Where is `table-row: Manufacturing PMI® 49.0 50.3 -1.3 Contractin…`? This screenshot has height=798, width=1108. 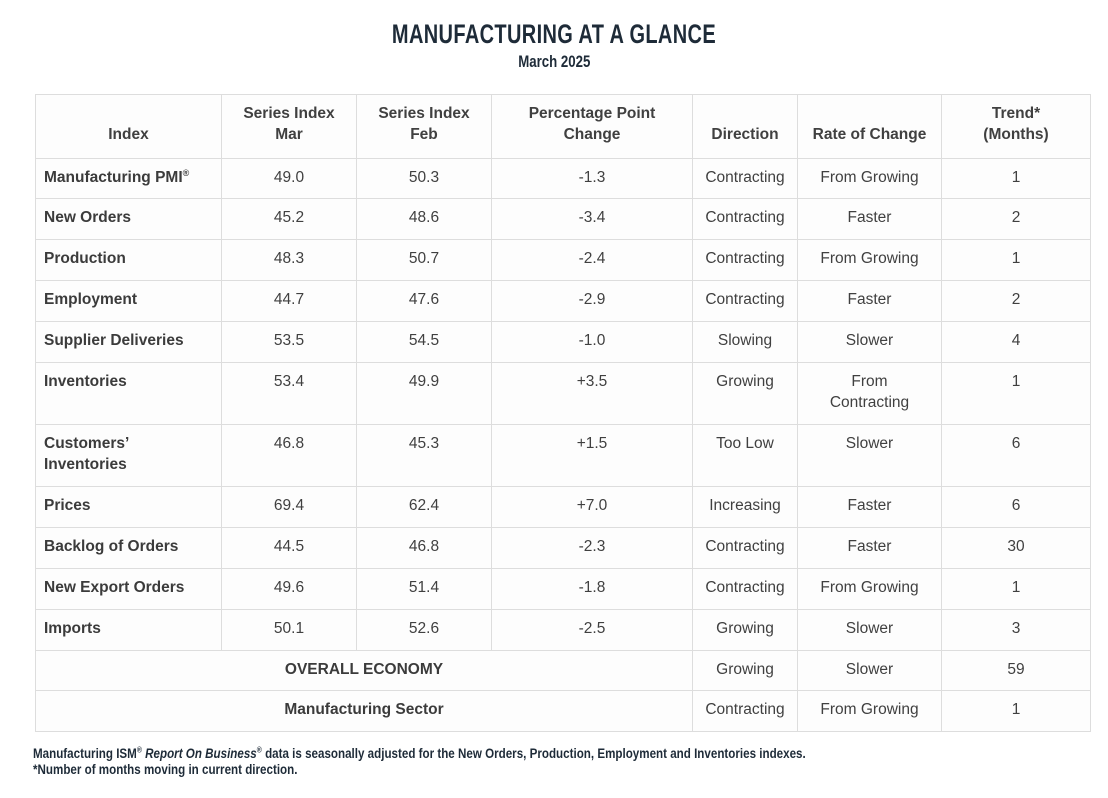
table-row: Manufacturing PMI® 49.0 50.3 -1.3 Contractin… is located at coordinates (563, 178).